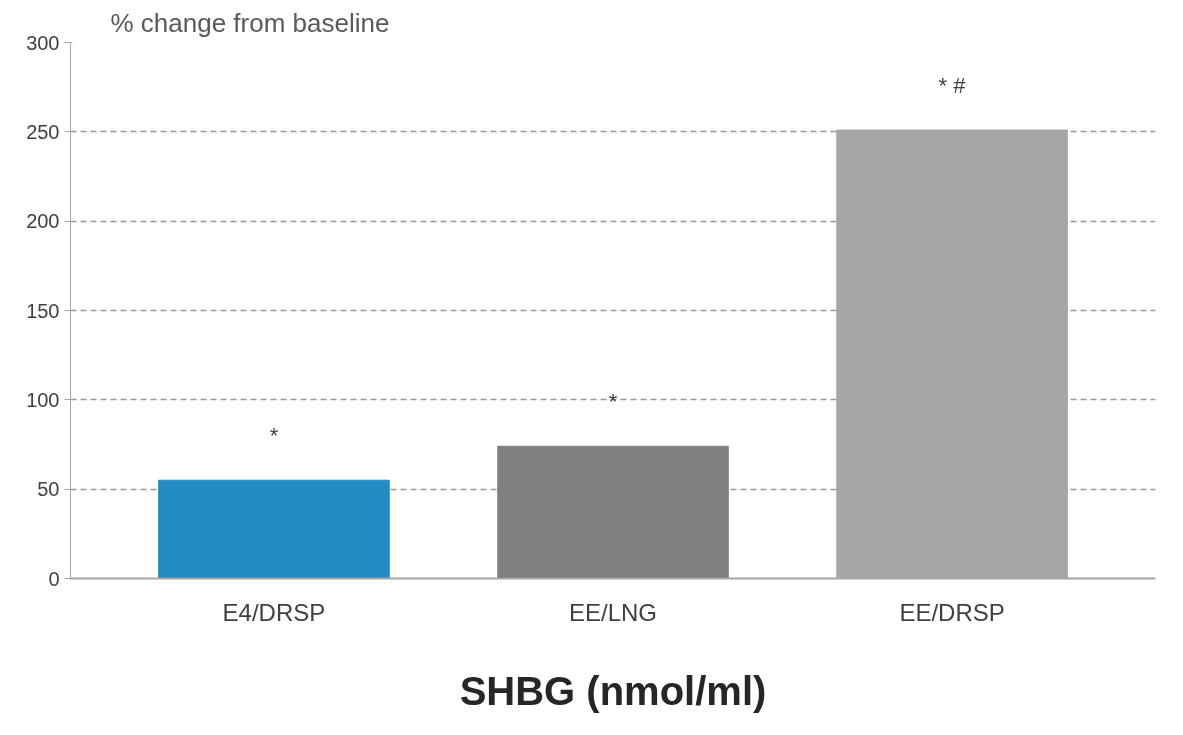 The height and width of the screenshot is (735, 1183). Describe the element at coordinates (613, 690) in the screenshot. I see `x-axis-title: SHBG (nmol/ml)` at that location.